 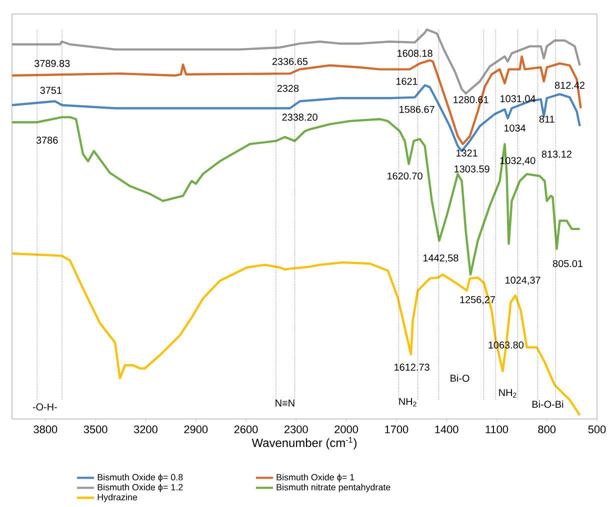 What do you see at coordinates (246, 430) in the screenshot?
I see `x-tick-label: 2600` at bounding box center [246, 430].